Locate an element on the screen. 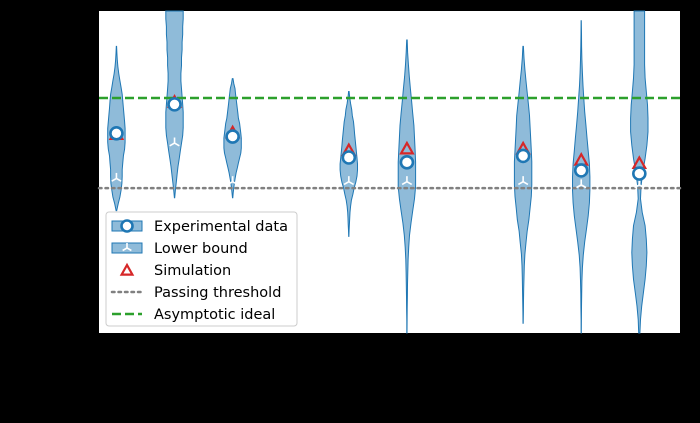 The height and width of the screenshot is (423, 700). legend-label: Experimental data is located at coordinates (221, 227).